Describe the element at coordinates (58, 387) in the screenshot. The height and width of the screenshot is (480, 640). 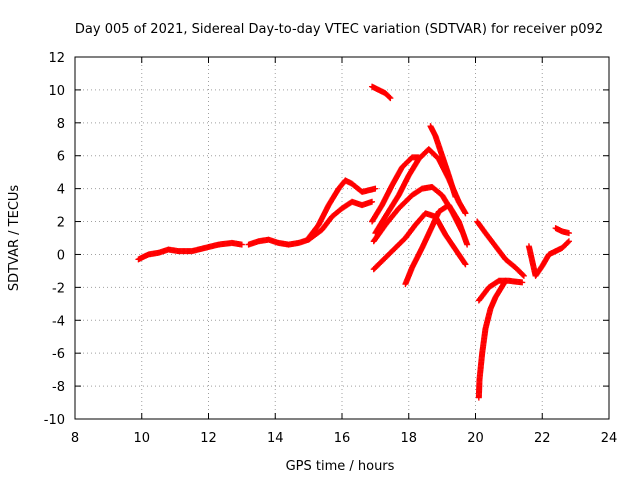
I see `y-tick-label: -8` at that location.